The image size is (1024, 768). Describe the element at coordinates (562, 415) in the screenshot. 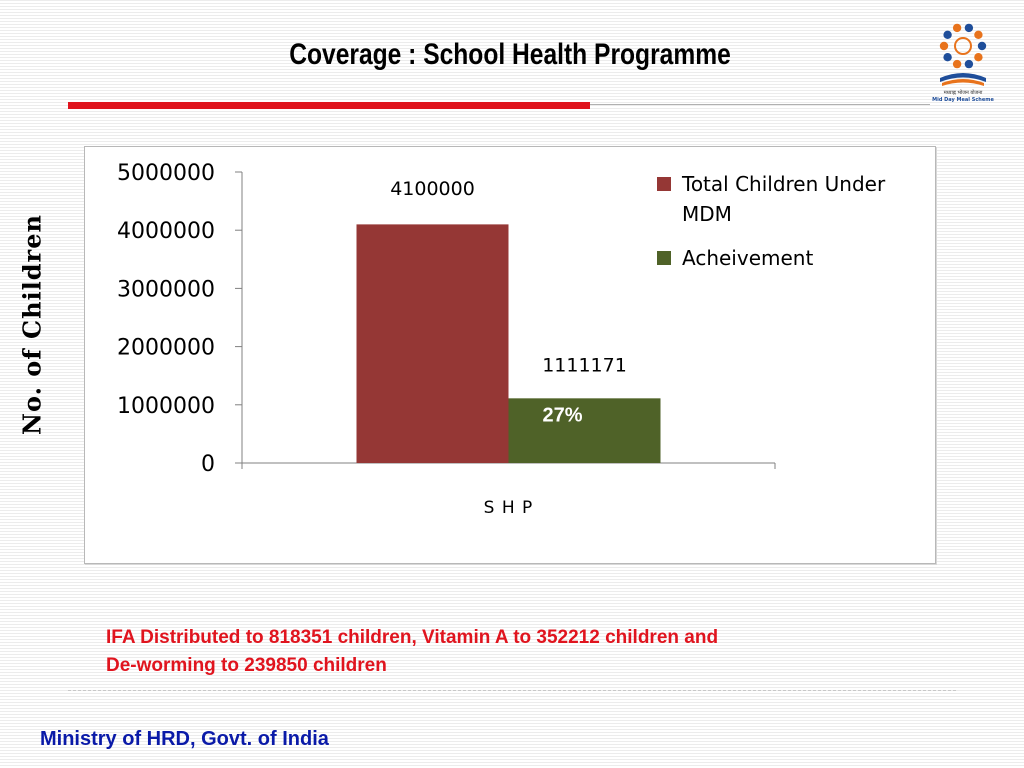

I see `bar-percent-label: 27%` at that location.